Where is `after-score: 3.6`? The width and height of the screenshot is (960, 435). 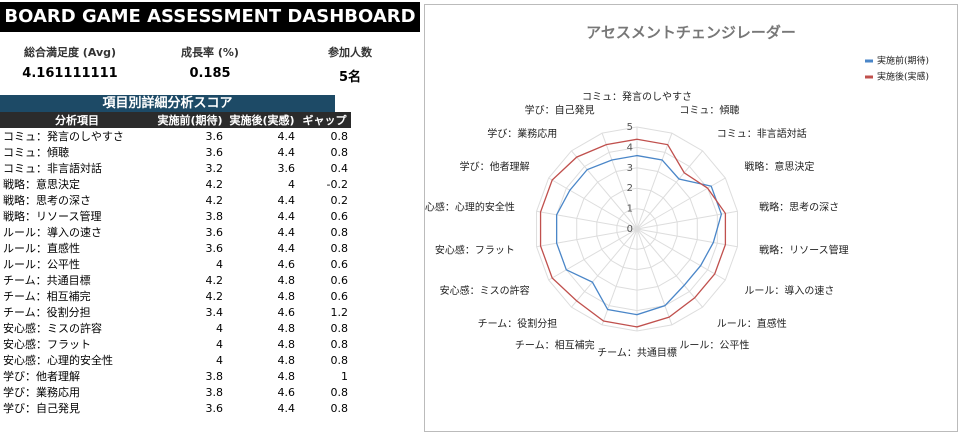
after-score: 3.6 is located at coordinates (286, 168).